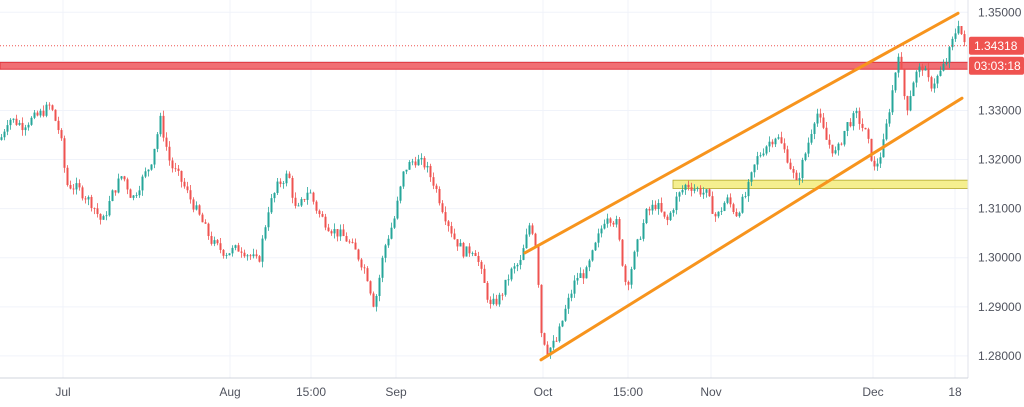 The image size is (1024, 407). I want to click on current-price-tag, so click(996, 45).